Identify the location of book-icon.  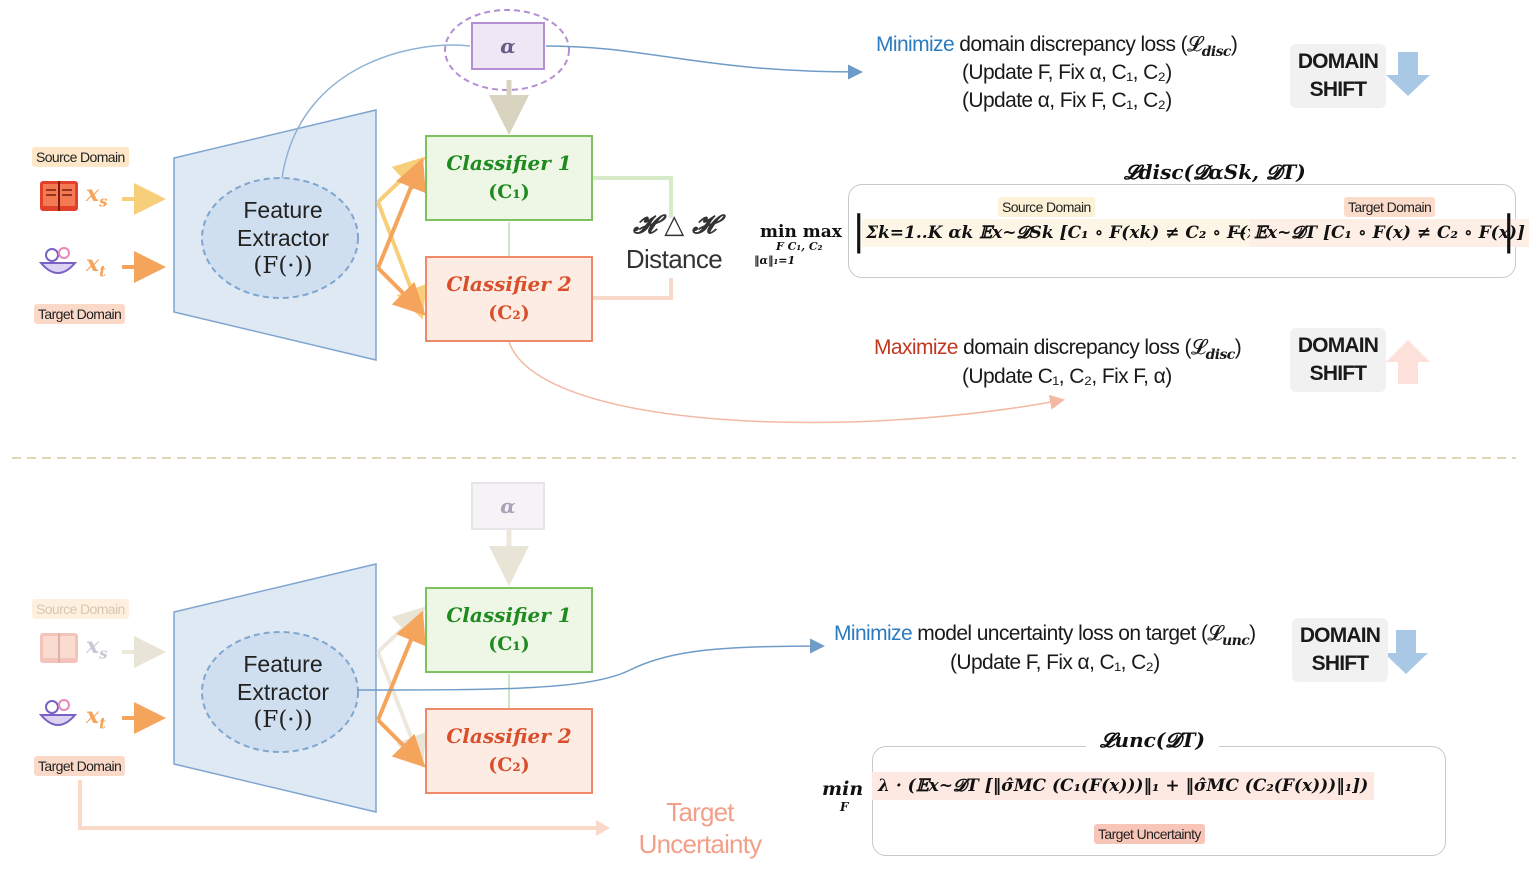
(59, 196).